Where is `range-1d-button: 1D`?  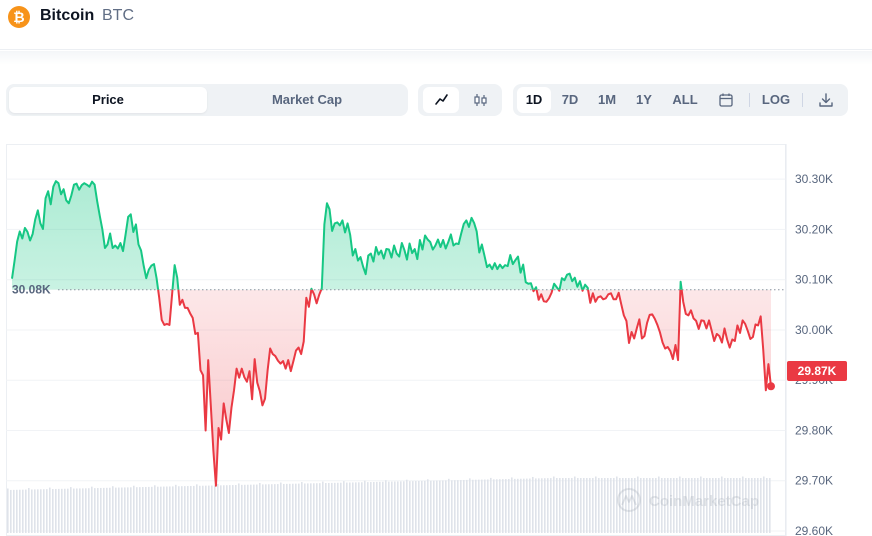
range-1d-button: 1D is located at coordinates (534, 100).